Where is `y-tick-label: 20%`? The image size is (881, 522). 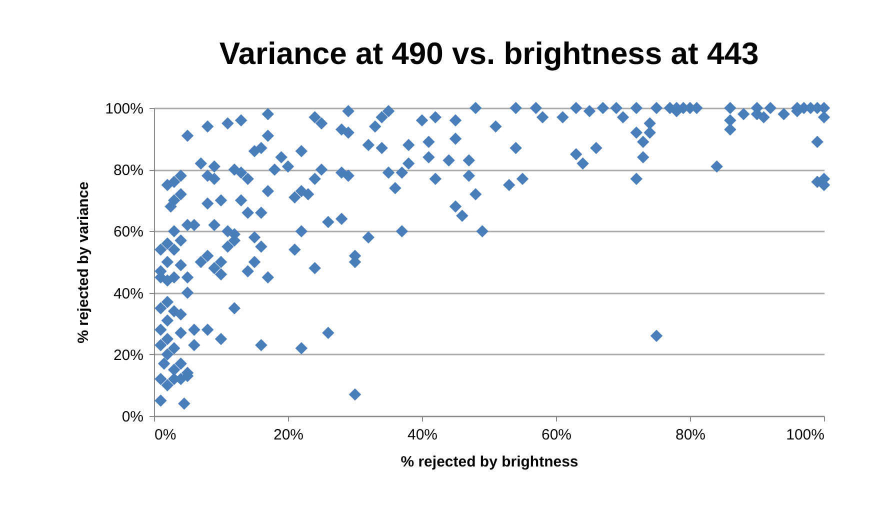
y-tick-label: 20% is located at coordinates (128, 355).